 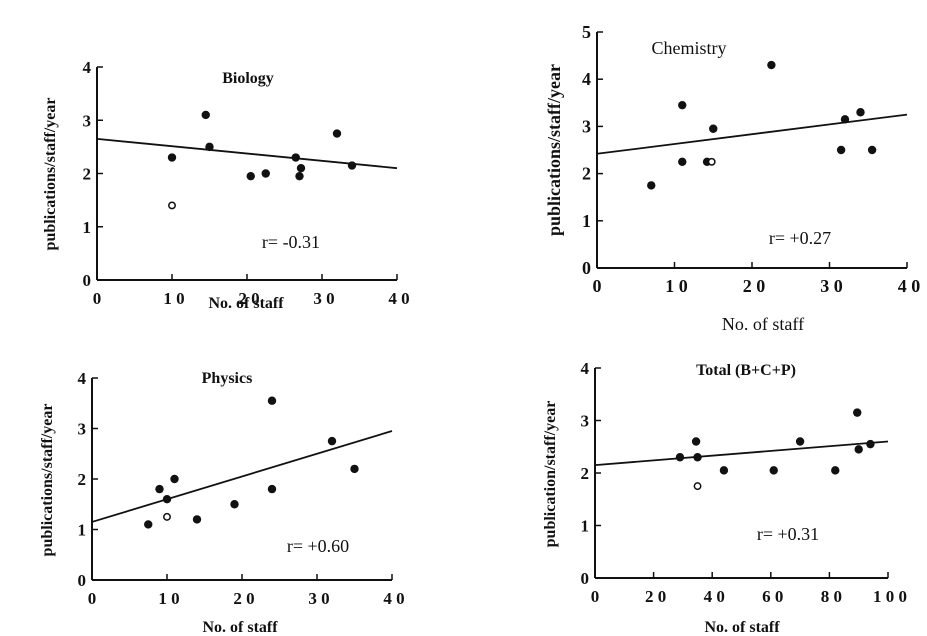 I want to click on panel-title: Biology, so click(x=248, y=78).